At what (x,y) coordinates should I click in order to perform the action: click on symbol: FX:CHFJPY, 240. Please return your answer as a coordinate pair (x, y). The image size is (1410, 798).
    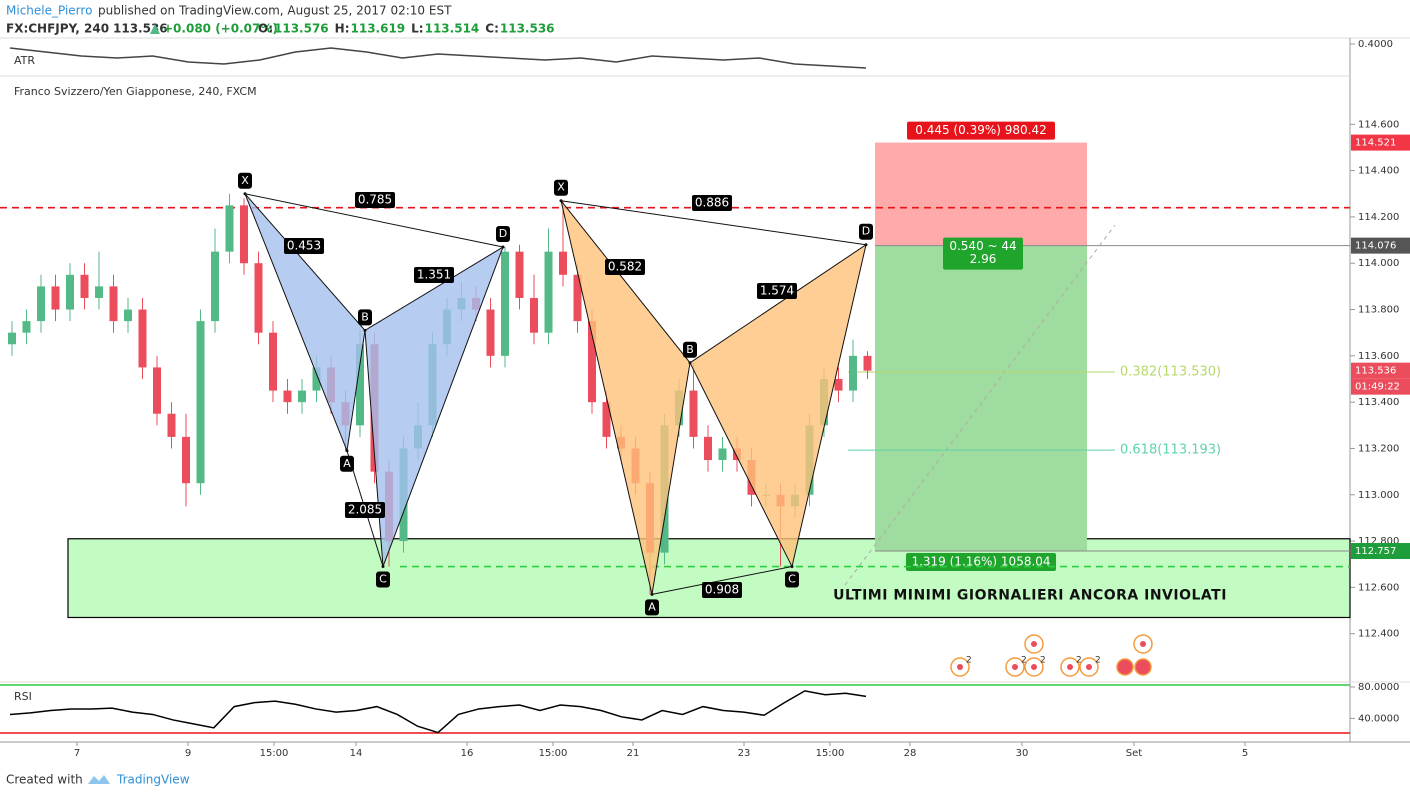
    Looking at the image, I should click on (57, 29).